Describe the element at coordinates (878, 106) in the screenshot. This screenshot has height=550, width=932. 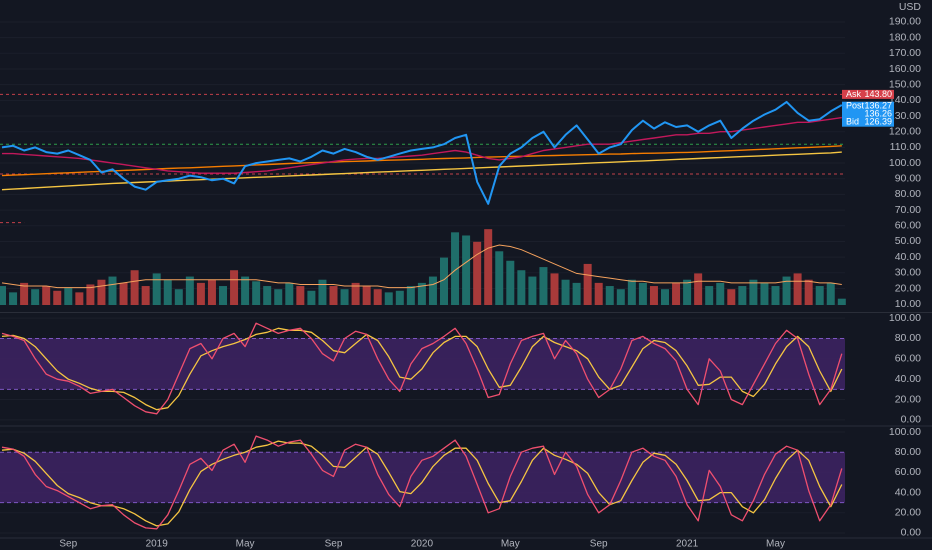
I see `price-tag-value: 136.27` at that location.